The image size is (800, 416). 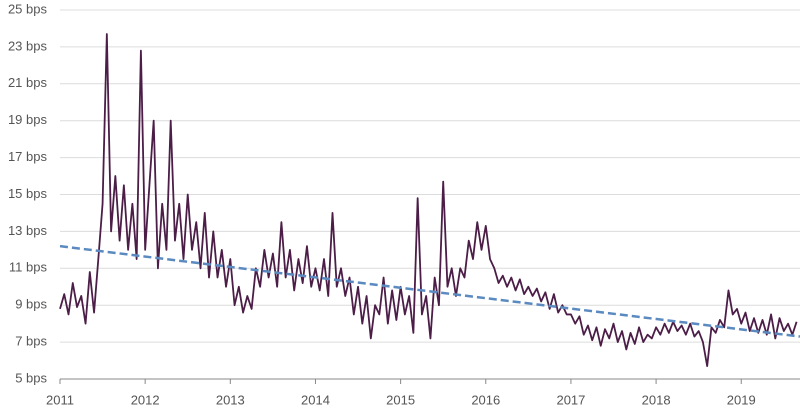 I want to click on y-tick-label: 25 bps, so click(x=28, y=8).